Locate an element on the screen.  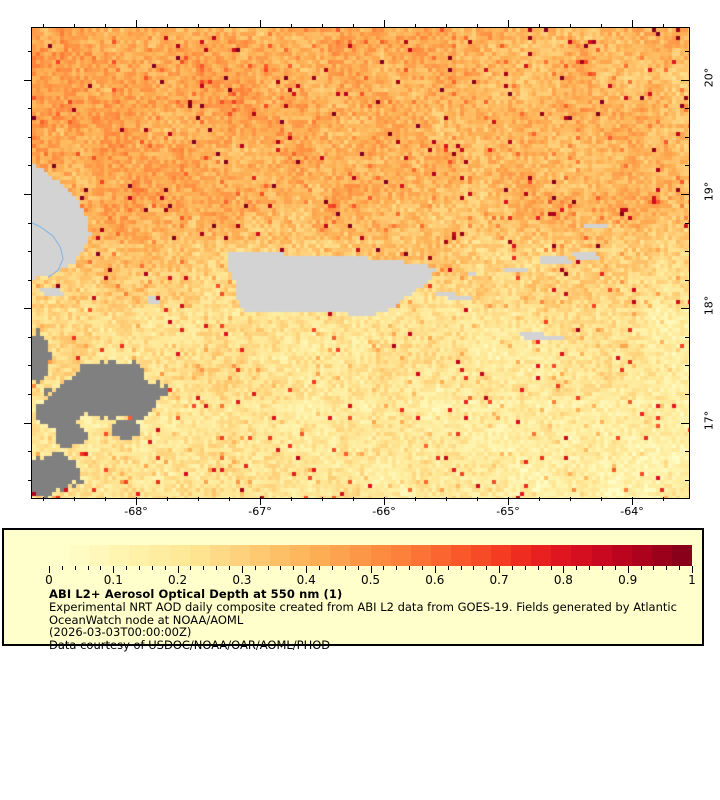
ytick-label-2: 18° is located at coordinates (709, 306).